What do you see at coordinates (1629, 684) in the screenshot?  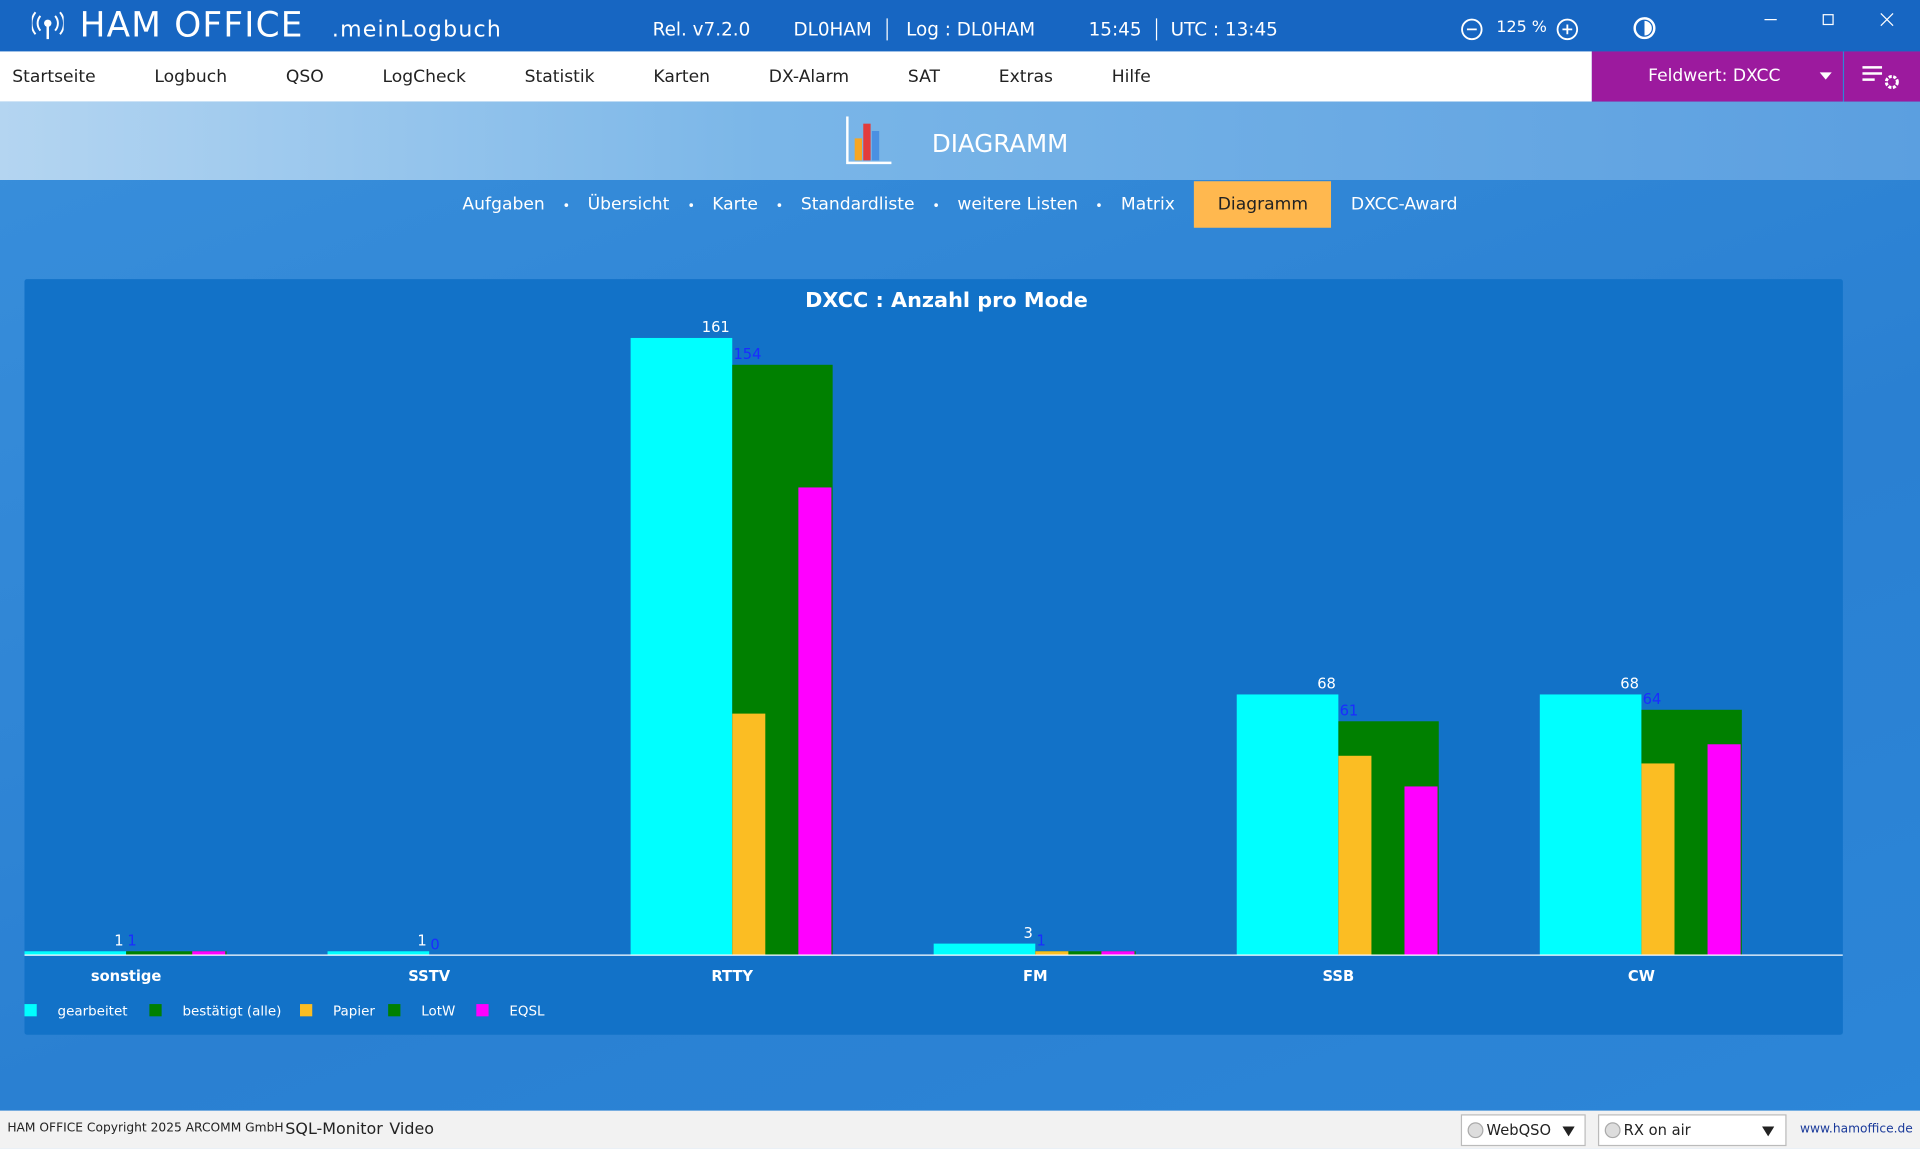 I see `value-label: 68` at bounding box center [1629, 684].